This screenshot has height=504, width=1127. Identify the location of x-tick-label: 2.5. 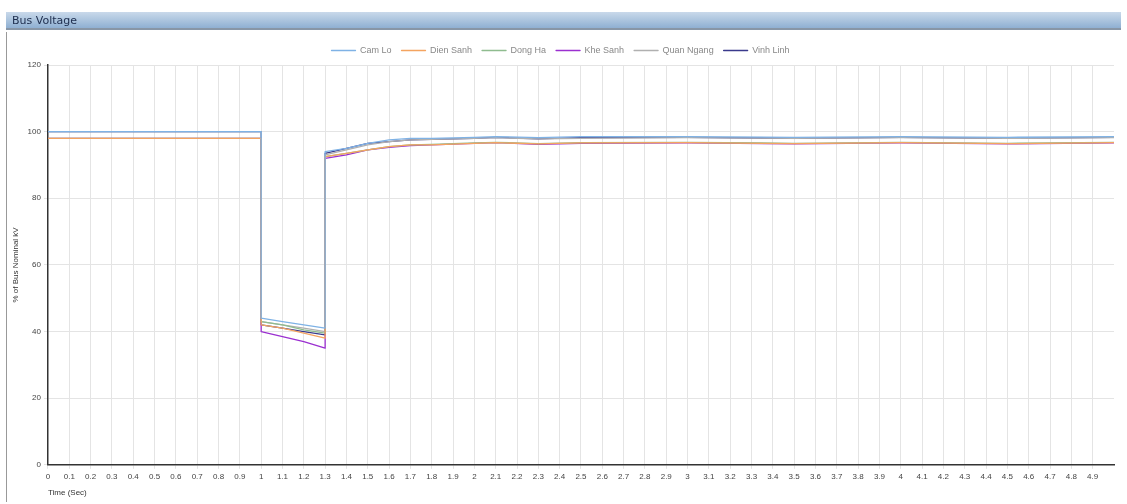
(581, 476).